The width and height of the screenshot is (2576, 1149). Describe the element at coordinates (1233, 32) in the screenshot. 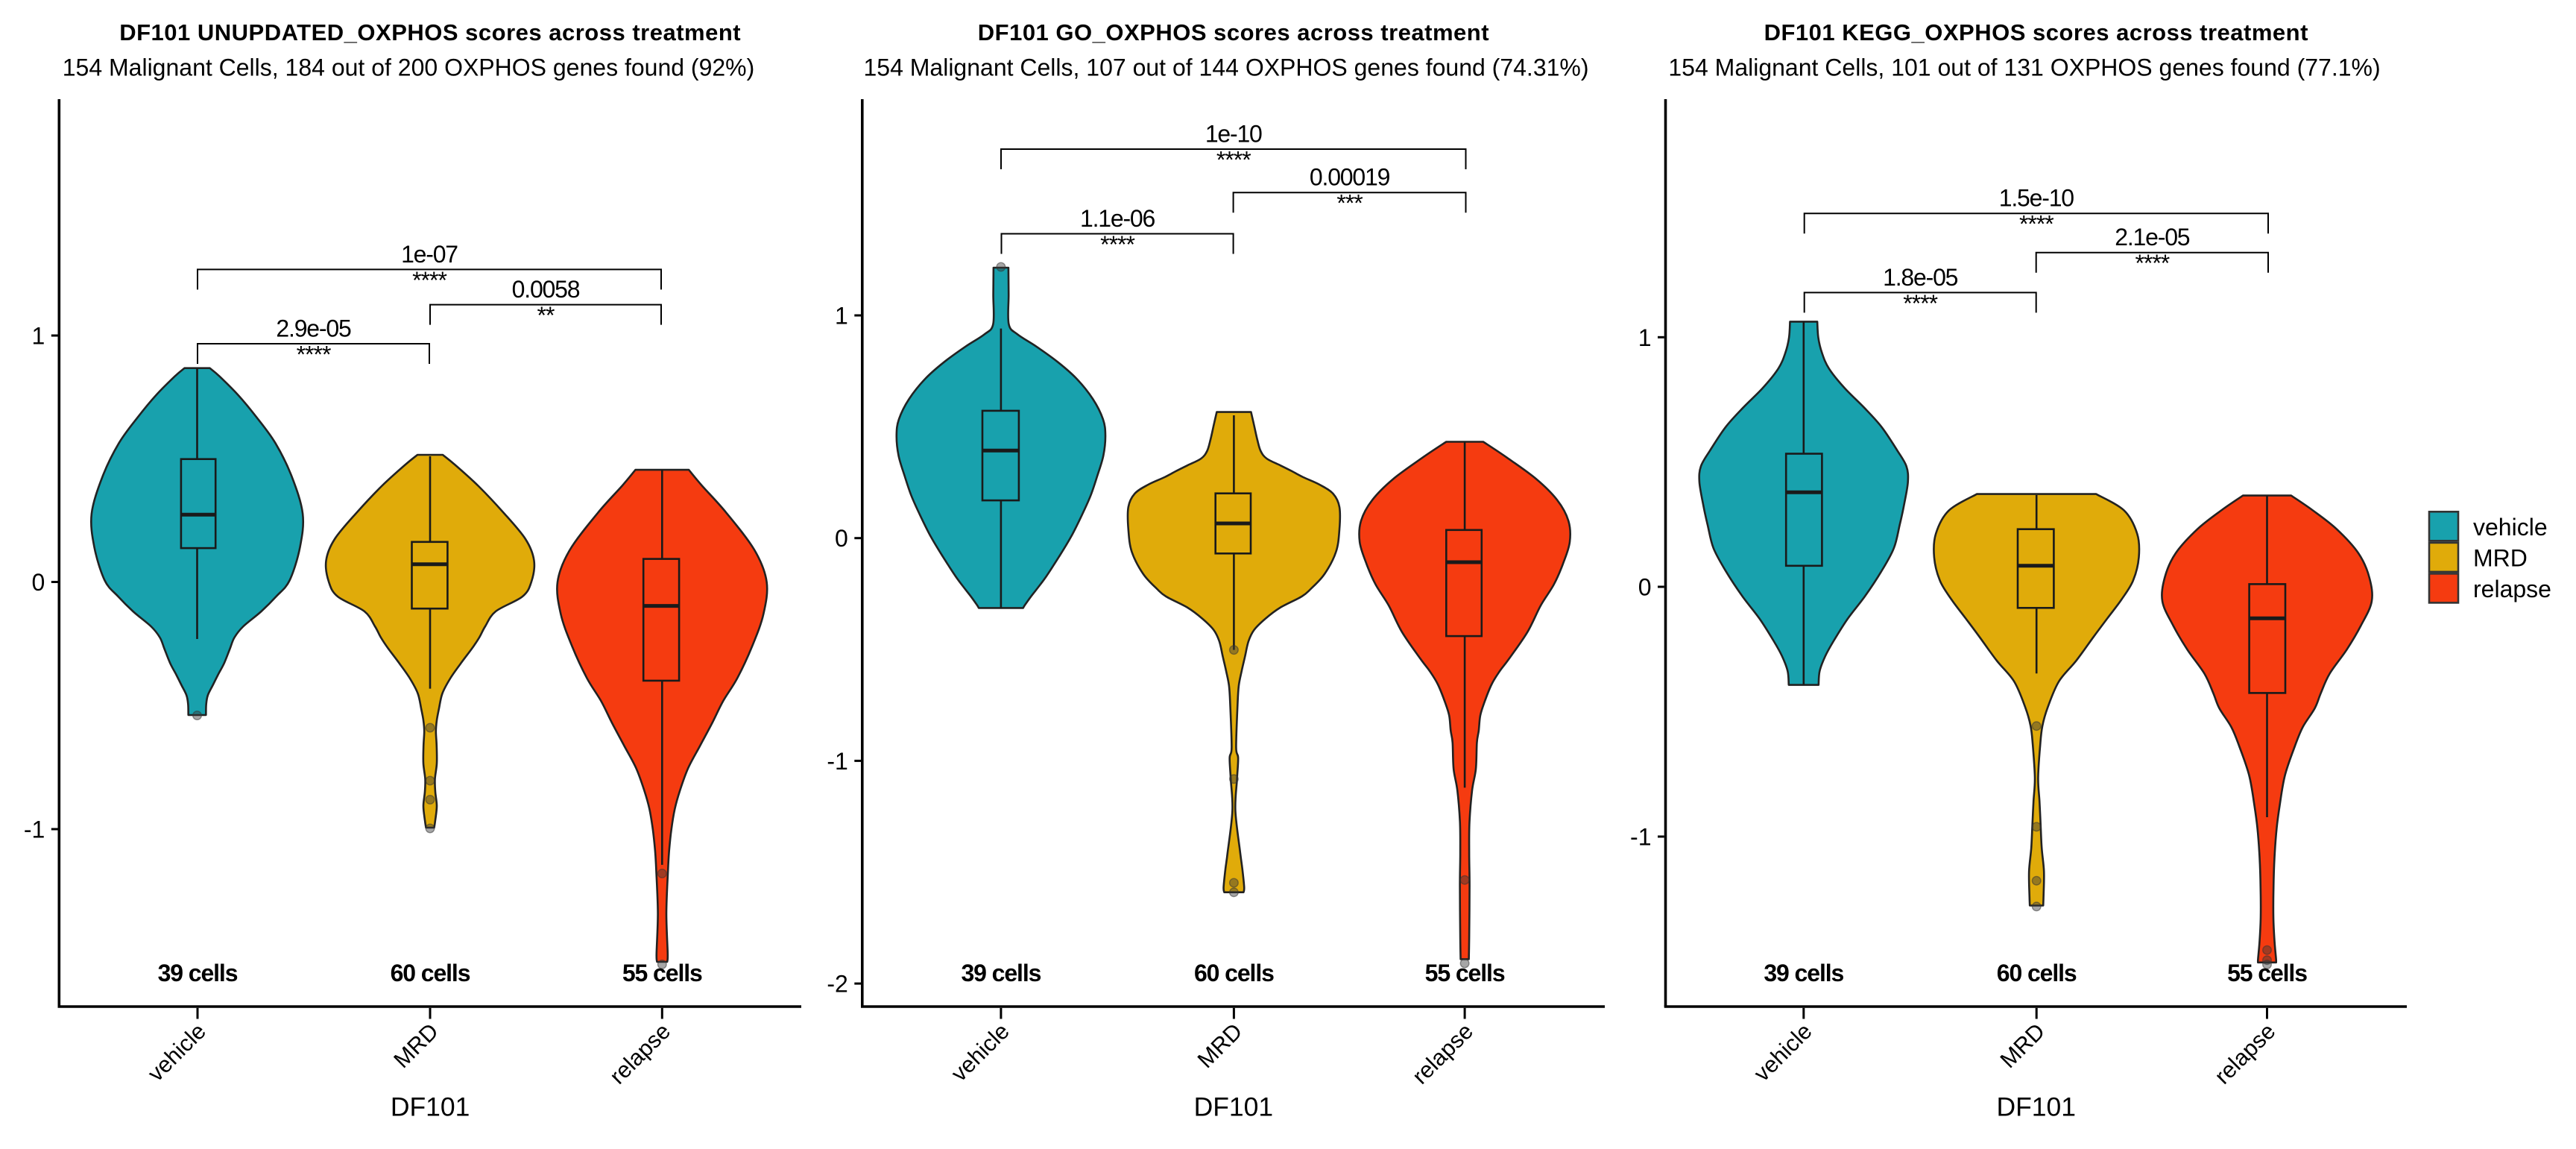

I see `svg-text:DF101 GO_OXPHOS scores across: DF101 GO_OXPHOS scores across treatment` at that location.